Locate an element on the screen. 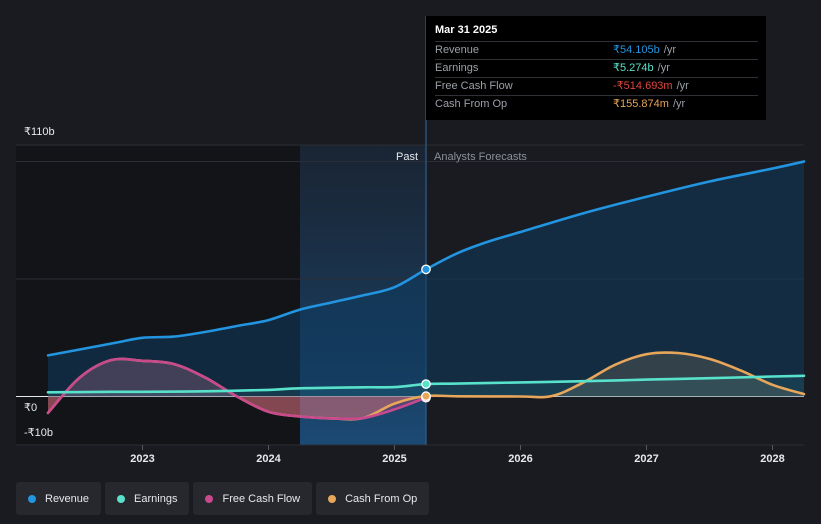 Image resolution: width=821 pixels, height=524 pixels. legend-item-free-cash-flow: Free Cash Flow is located at coordinates (253, 498).